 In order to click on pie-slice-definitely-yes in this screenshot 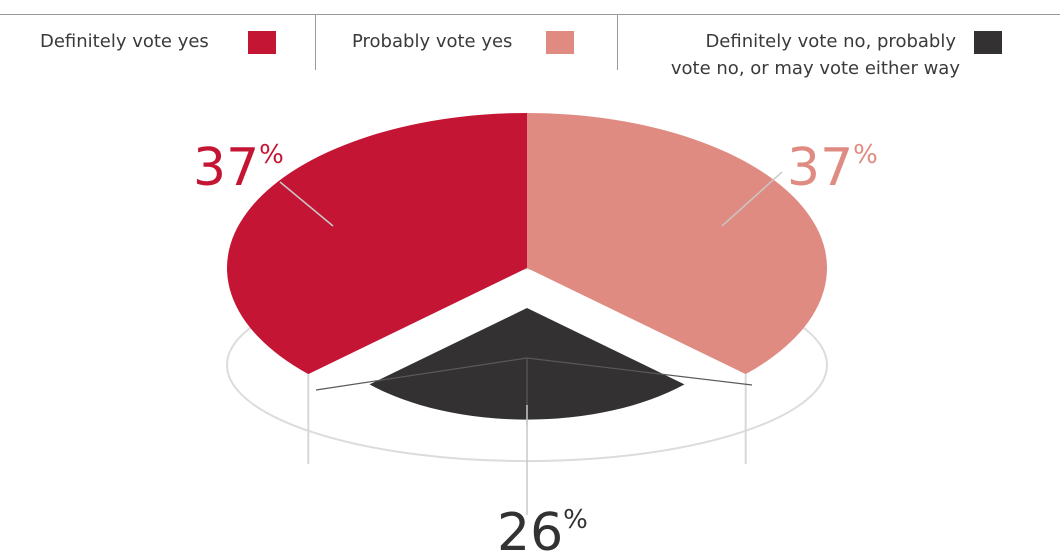, I will do `click(377, 244)`.